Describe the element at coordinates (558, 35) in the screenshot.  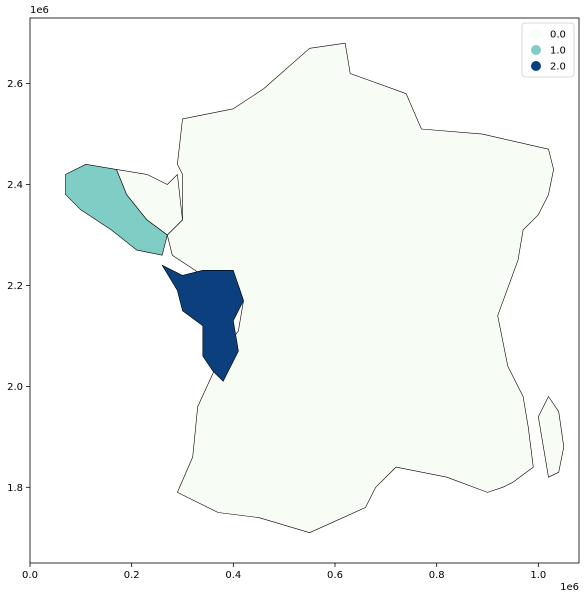
I see `legend-label: 0.0` at that location.